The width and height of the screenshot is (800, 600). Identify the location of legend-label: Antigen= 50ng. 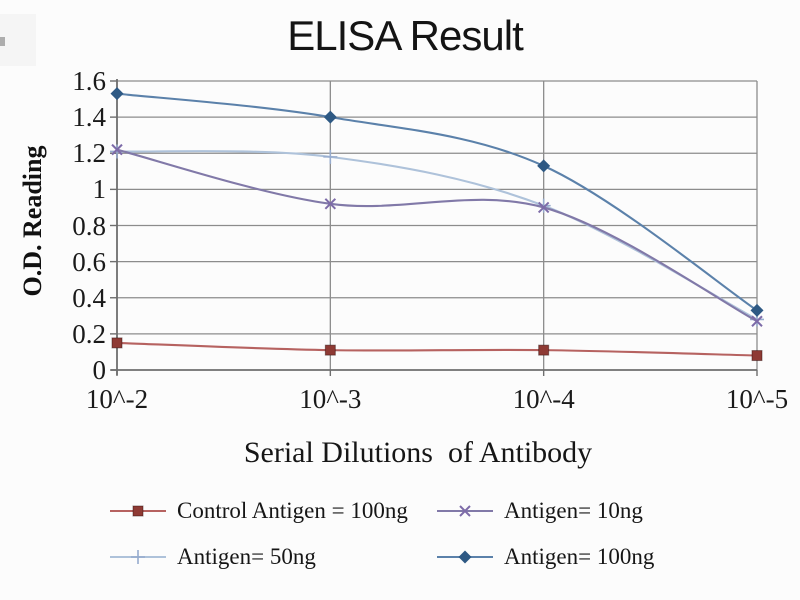
(246, 556).